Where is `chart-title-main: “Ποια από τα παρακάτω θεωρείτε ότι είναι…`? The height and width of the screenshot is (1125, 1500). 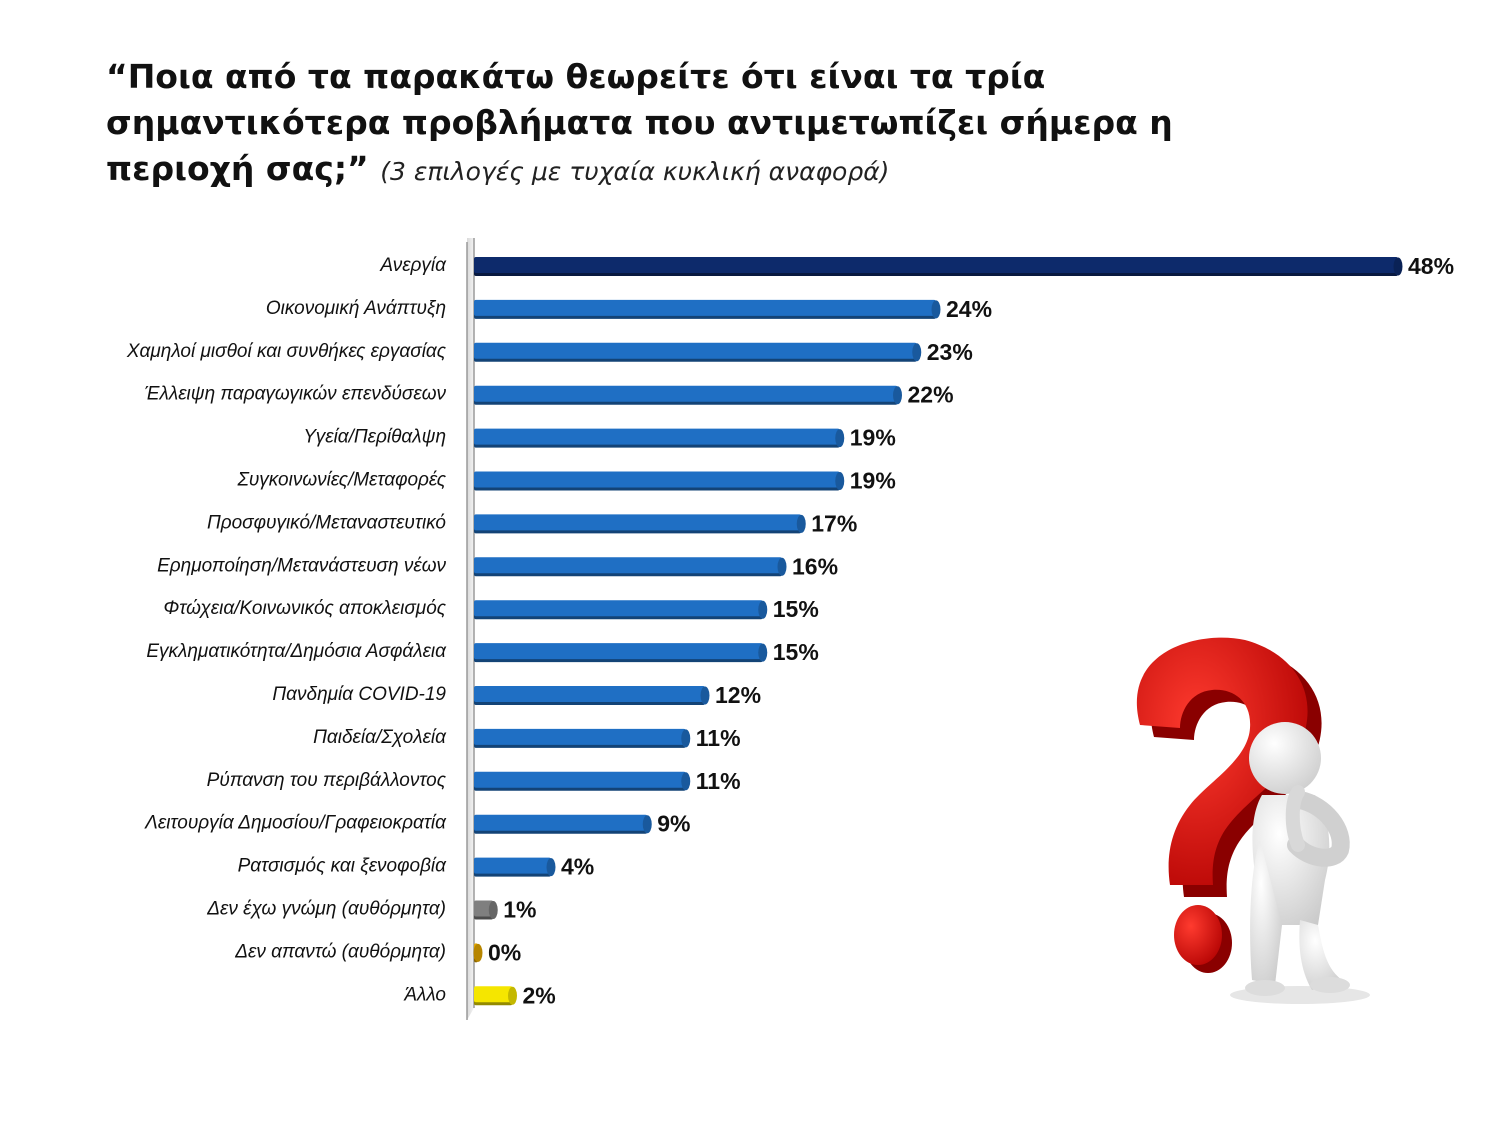
chart-title-main: “Ποια από τα παρακάτω θεωρείτε ότι είναι… is located at coordinates (639, 122).